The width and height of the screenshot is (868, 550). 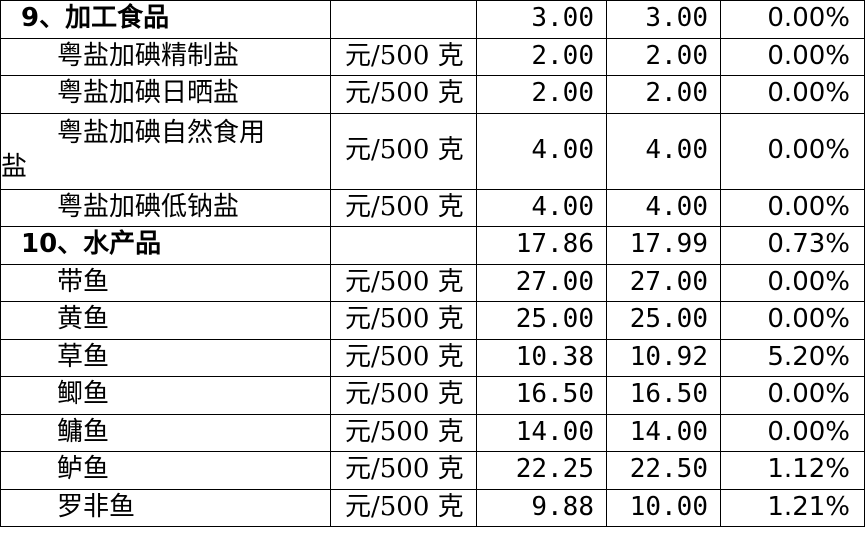 What do you see at coordinates (165, 207) in the screenshot?
I see `product-name-cell: 粤盐加碘低钠盐` at bounding box center [165, 207].